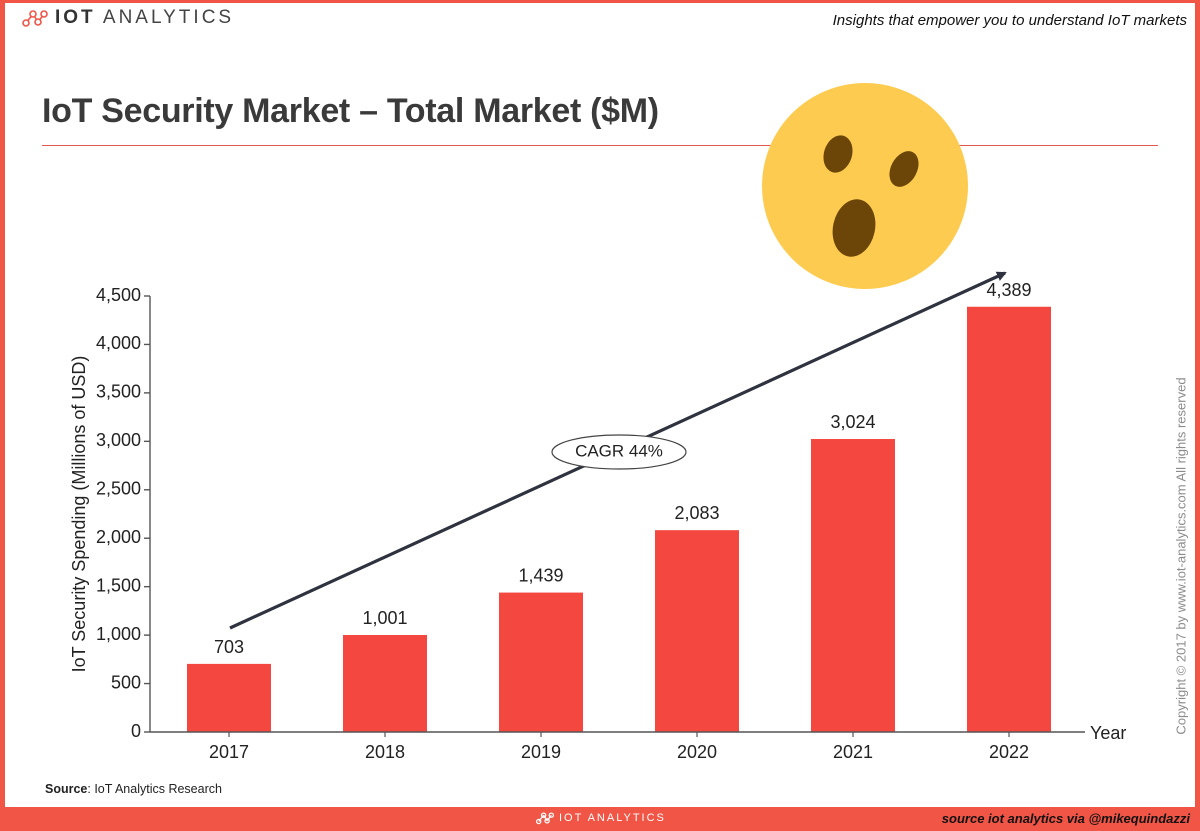  I want to click on y-tick-label: 2,000, so click(118, 537).